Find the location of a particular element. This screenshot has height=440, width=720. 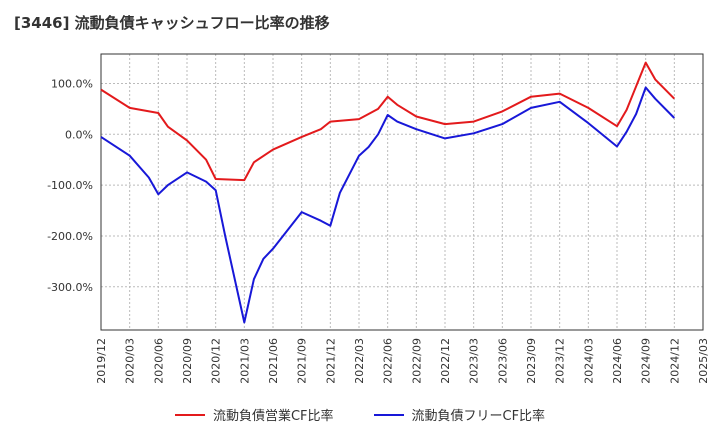

chart-title: [3446] 流動負債キャッシュフロー比率の推移 is located at coordinates (172, 23).